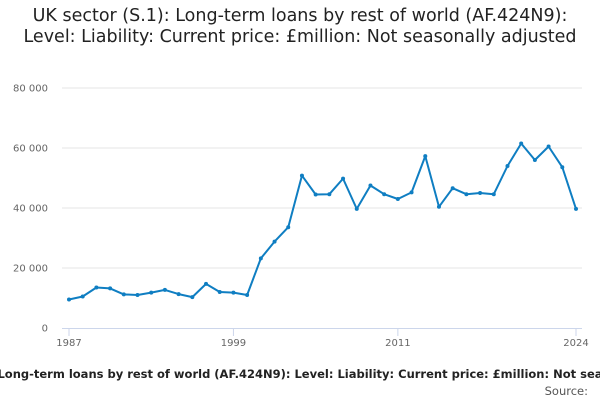  I want to click on x-tick-label: 2024, so click(575, 343).